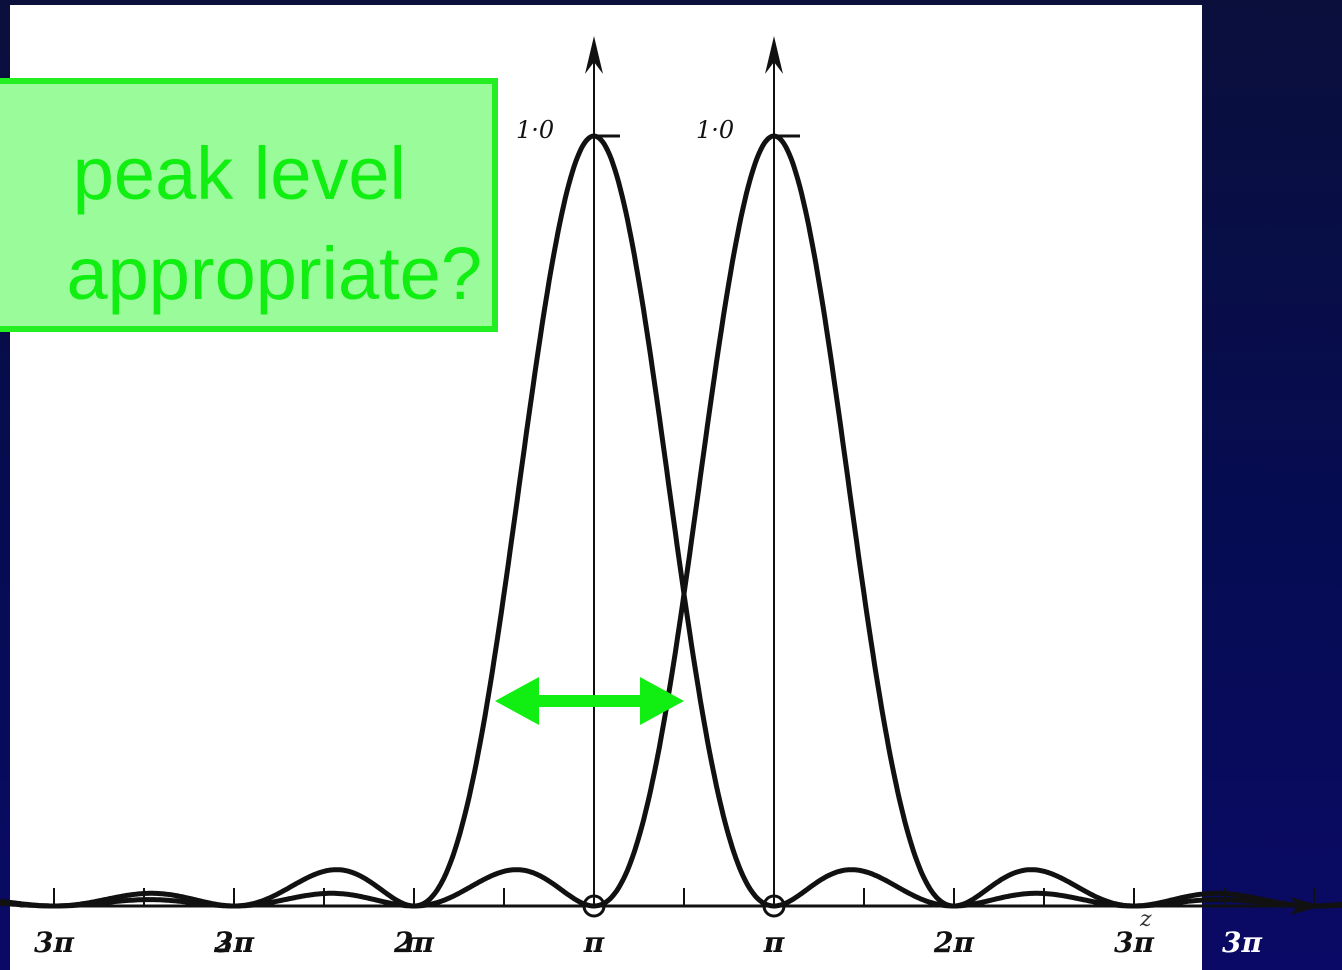 The image size is (1342, 970). I want to click on x-tick-label-3: π, so click(414, 942).